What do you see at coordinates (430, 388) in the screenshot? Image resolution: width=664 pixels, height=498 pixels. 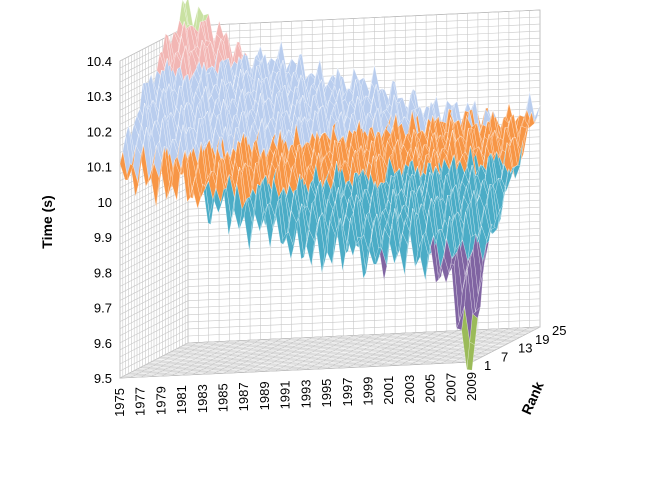 I see `x-tick-label: 2005` at bounding box center [430, 388].